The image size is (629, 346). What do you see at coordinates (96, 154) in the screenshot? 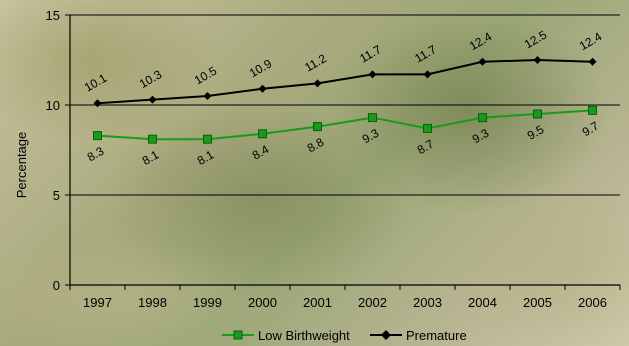
I see `data-label-low-birthweight: 8.3` at bounding box center [96, 154].